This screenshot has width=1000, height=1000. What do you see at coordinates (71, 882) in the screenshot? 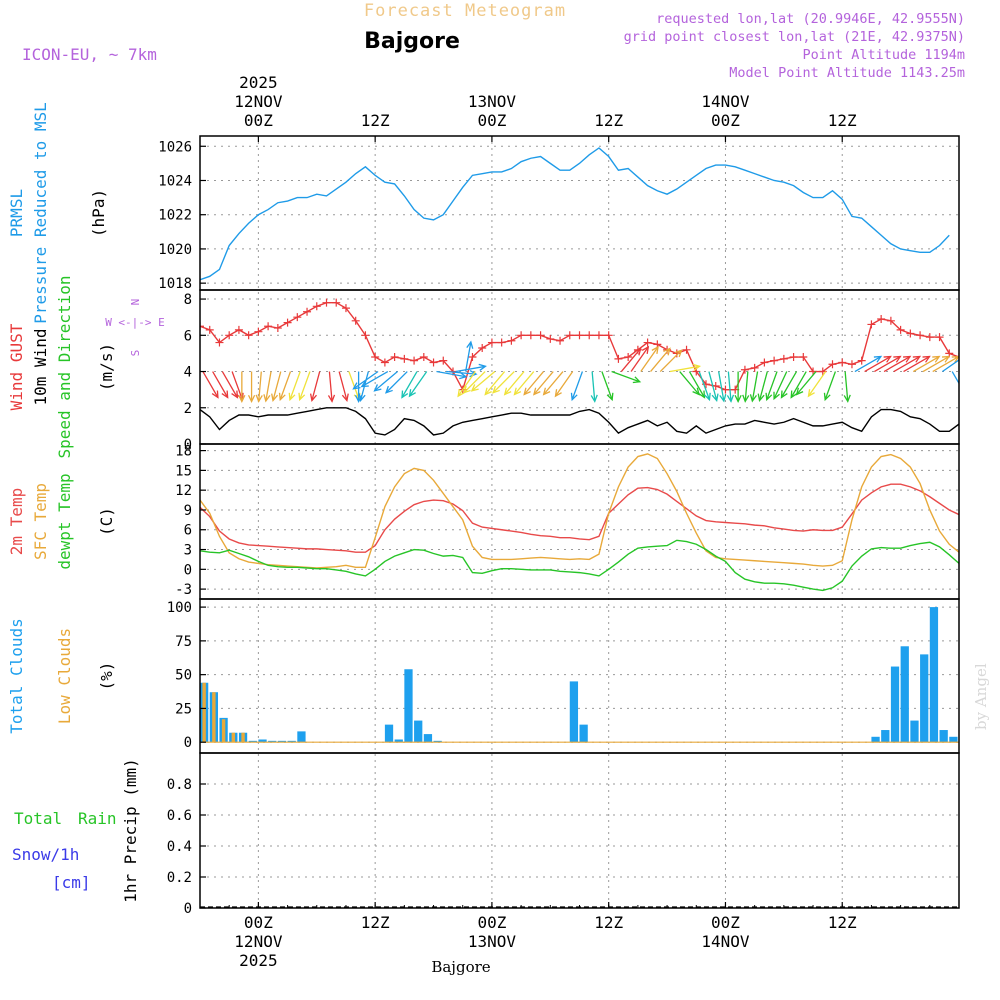
I see `axis-label--cm-: [cm]` at bounding box center [71, 882].